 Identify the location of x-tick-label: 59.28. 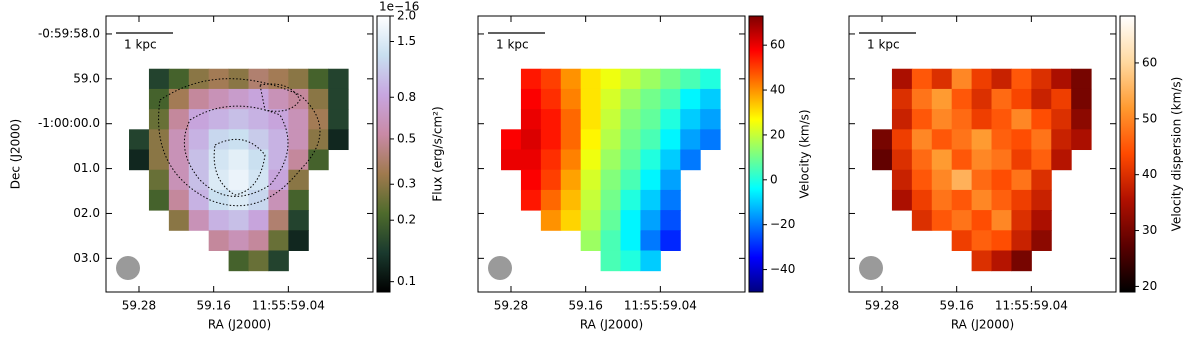
(511, 306).